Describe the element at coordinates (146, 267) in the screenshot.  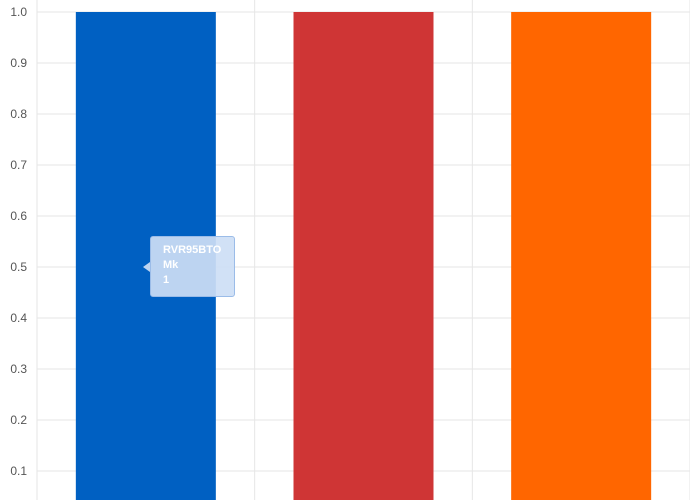
I see `tooltip-arrow` at that location.